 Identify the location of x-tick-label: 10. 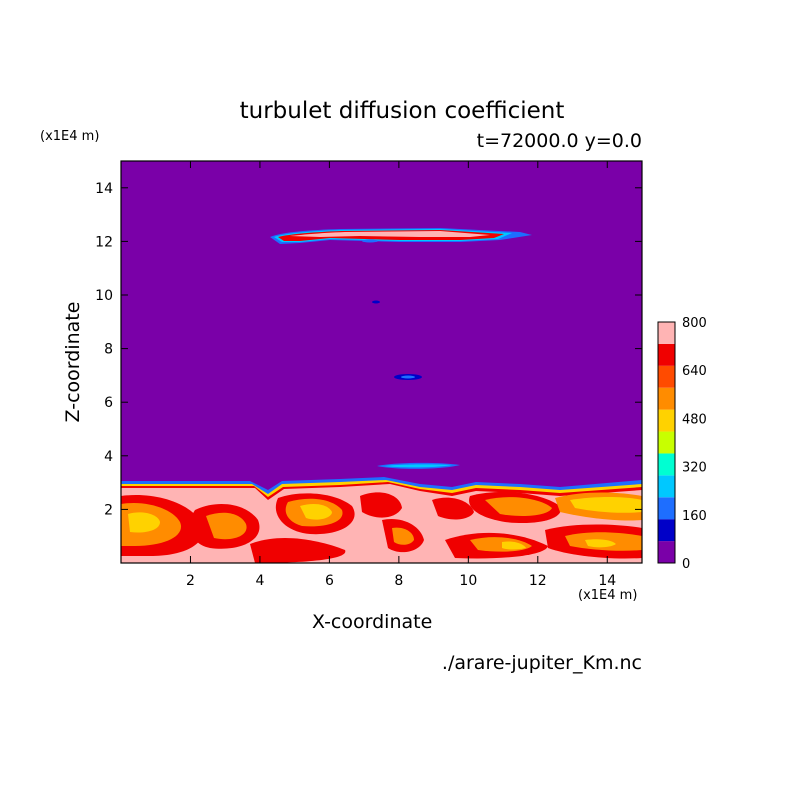
(468, 581).